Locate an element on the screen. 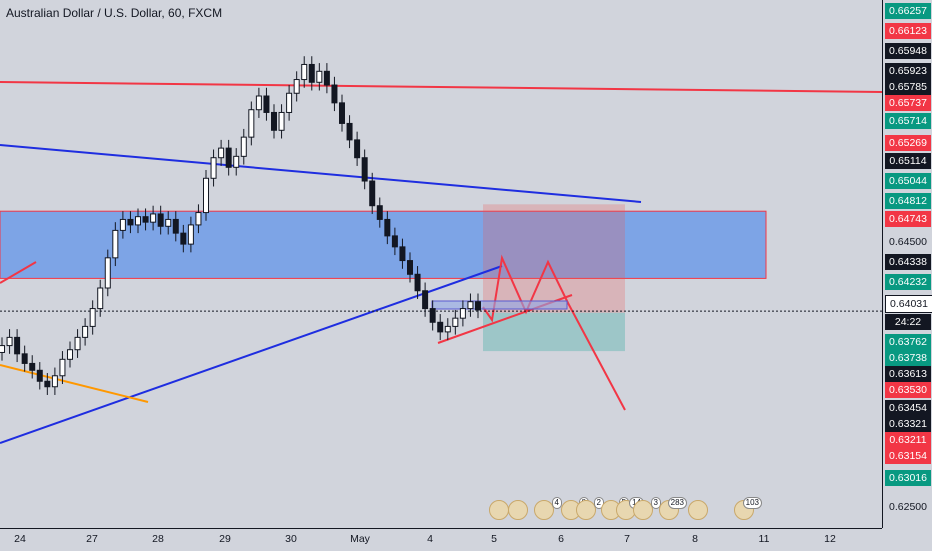 The height and width of the screenshot is (551, 932). price-label: 0.65737 is located at coordinates (908, 103).